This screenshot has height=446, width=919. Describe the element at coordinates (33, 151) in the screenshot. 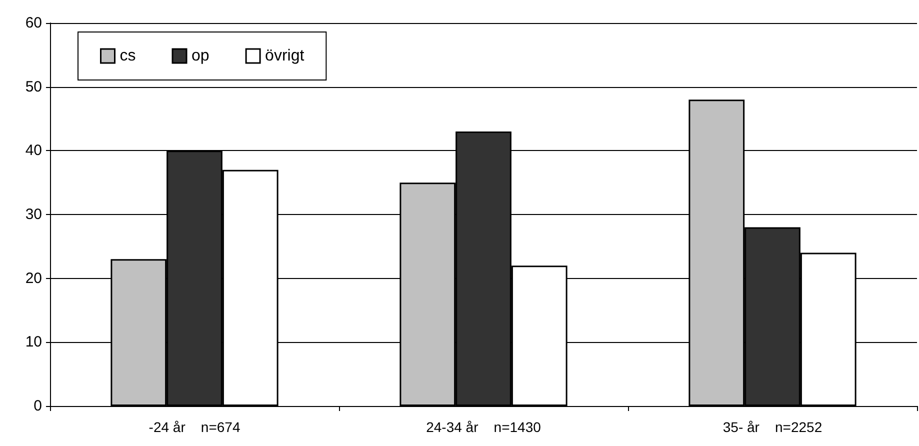

I see `y-tick-label: 40` at that location.